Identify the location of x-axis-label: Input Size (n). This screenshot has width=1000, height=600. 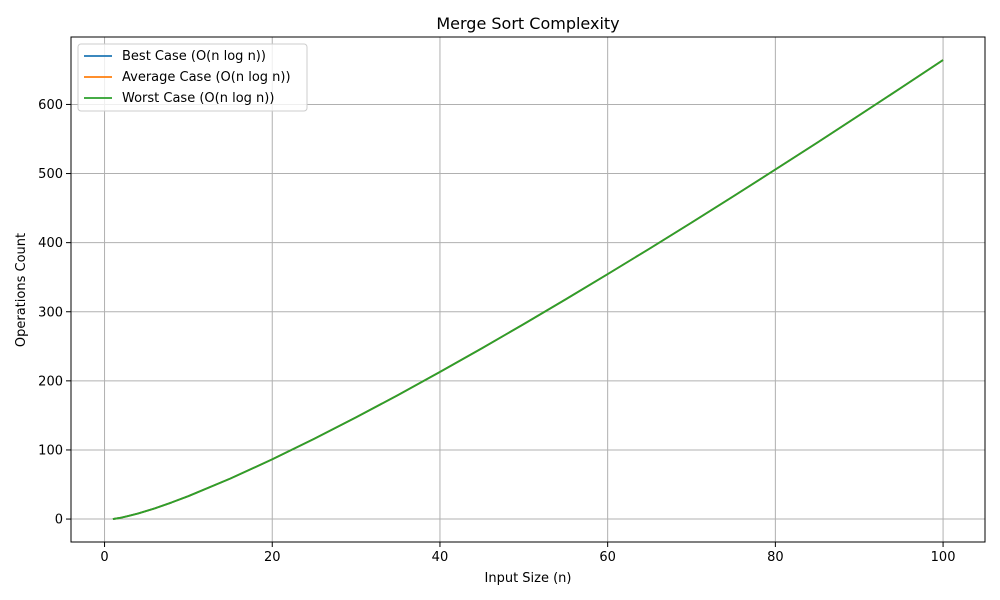
(528, 578).